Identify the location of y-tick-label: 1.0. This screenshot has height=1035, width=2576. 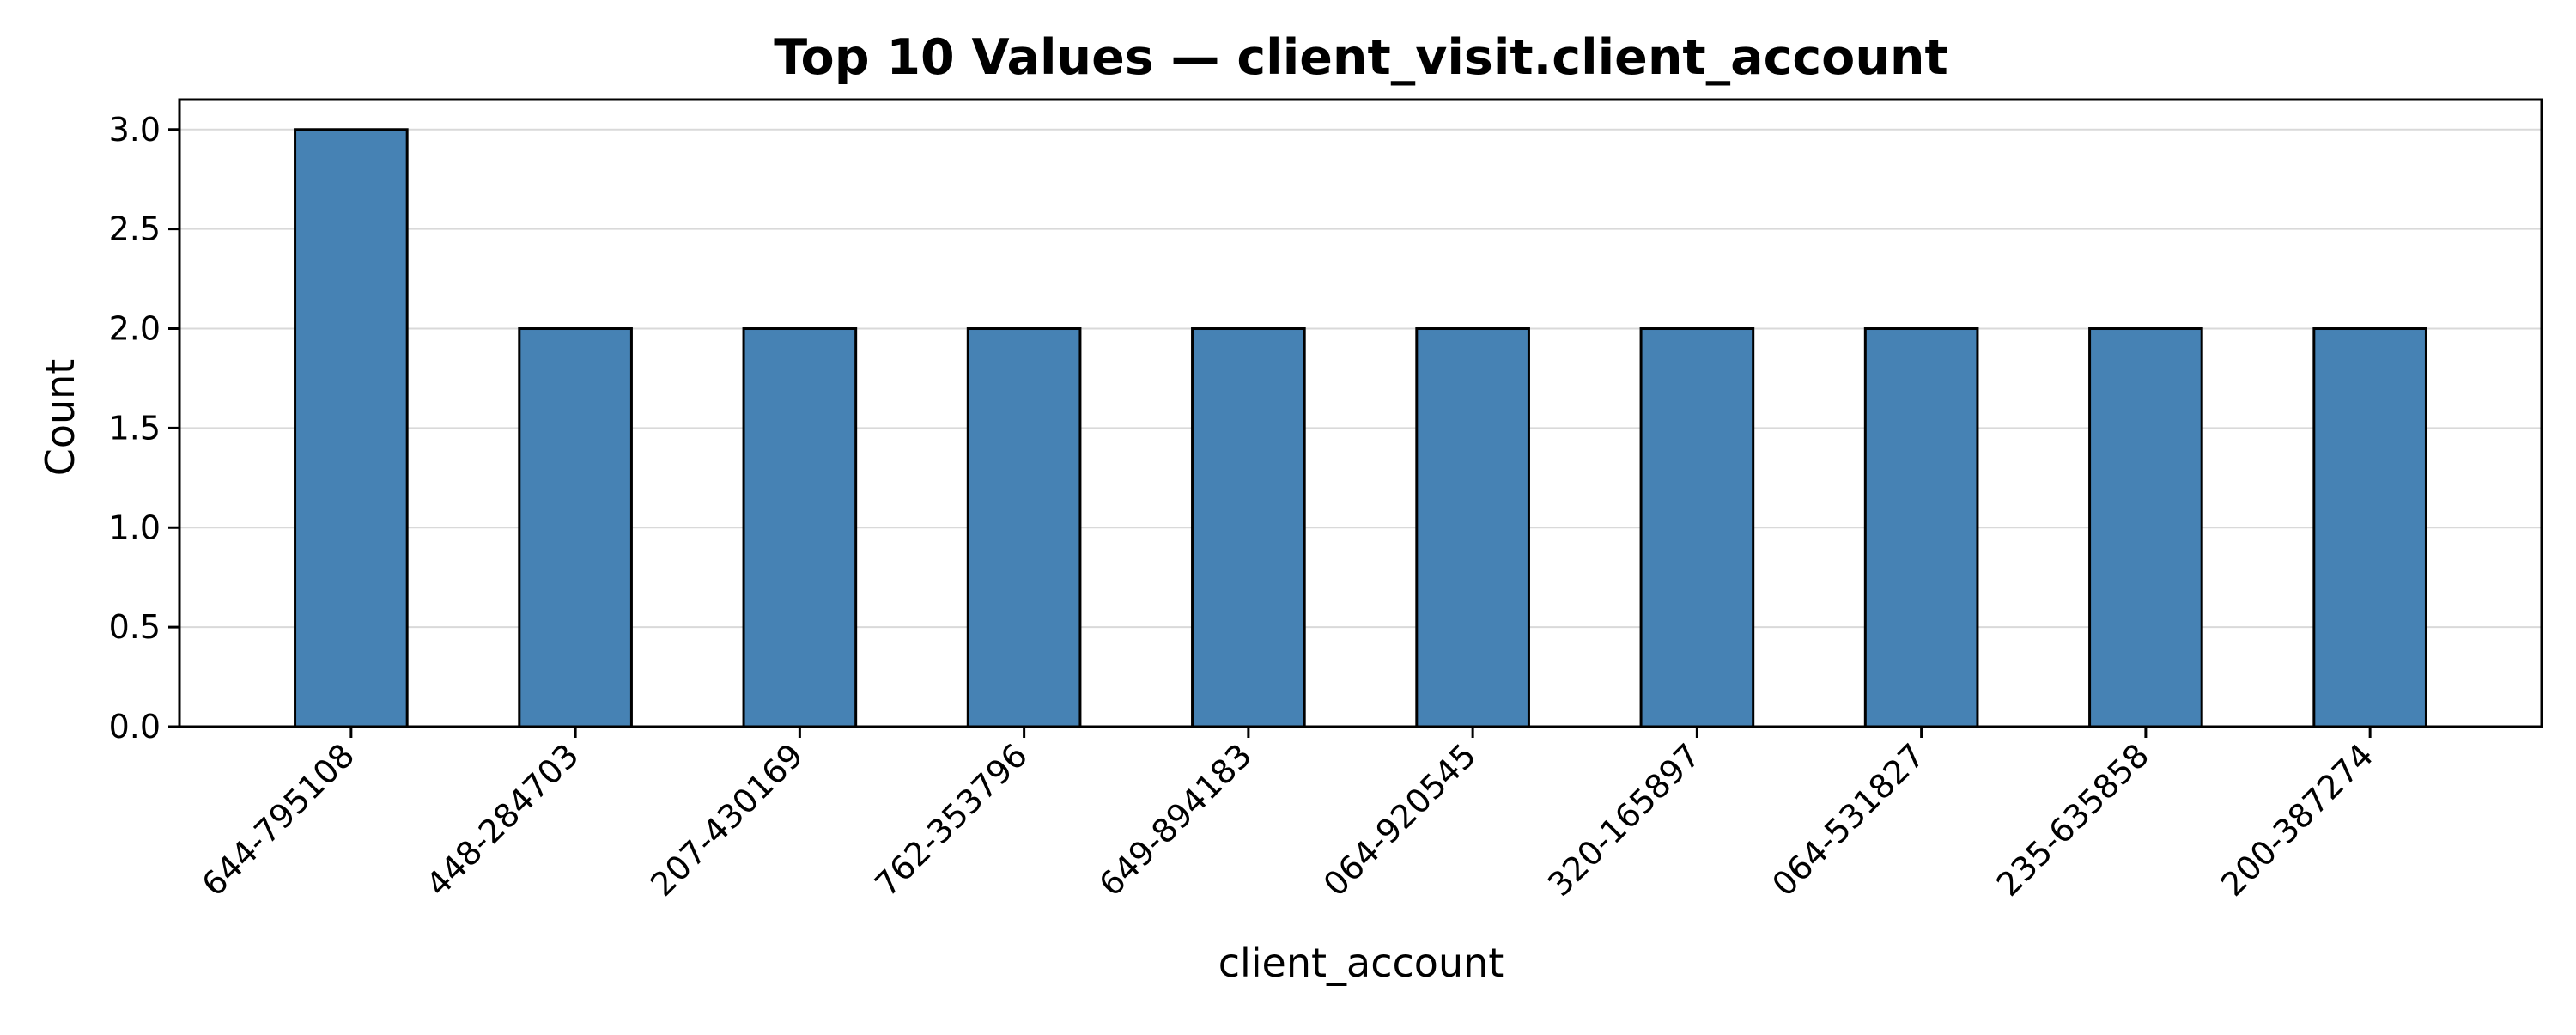
(135, 527).